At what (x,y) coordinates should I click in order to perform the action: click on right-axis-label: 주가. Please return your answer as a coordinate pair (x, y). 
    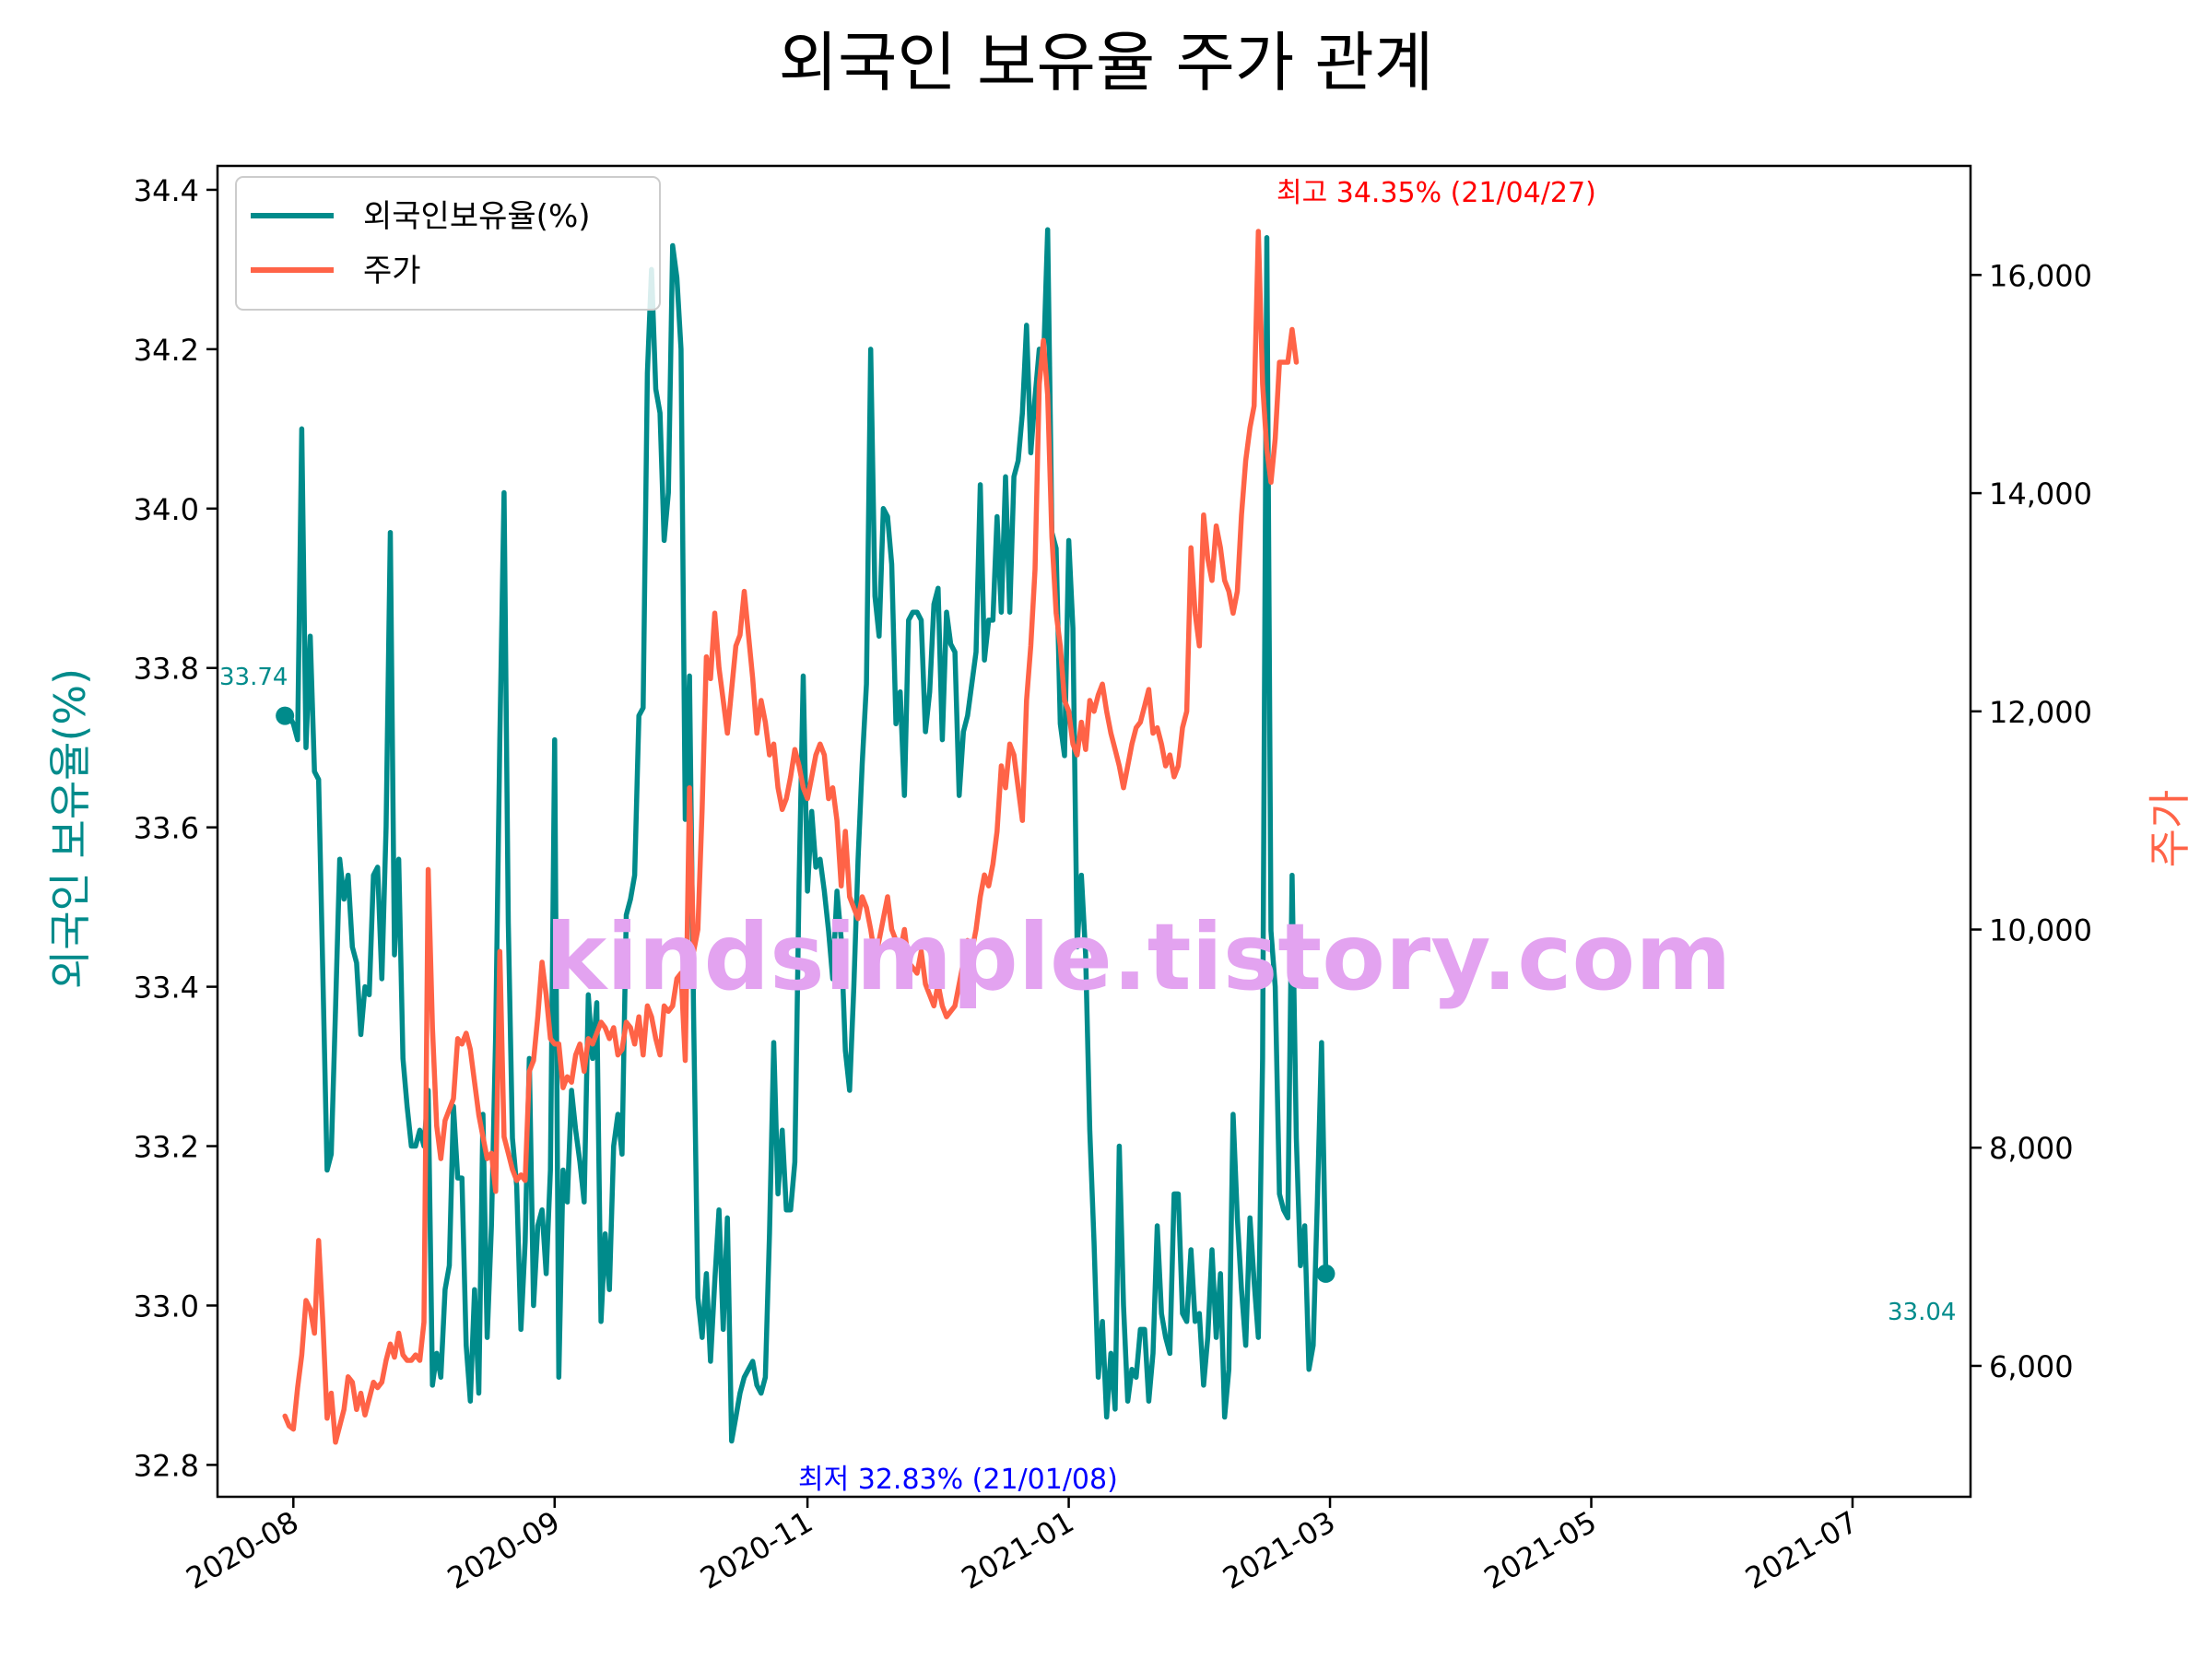
    Looking at the image, I should click on (2169, 829).